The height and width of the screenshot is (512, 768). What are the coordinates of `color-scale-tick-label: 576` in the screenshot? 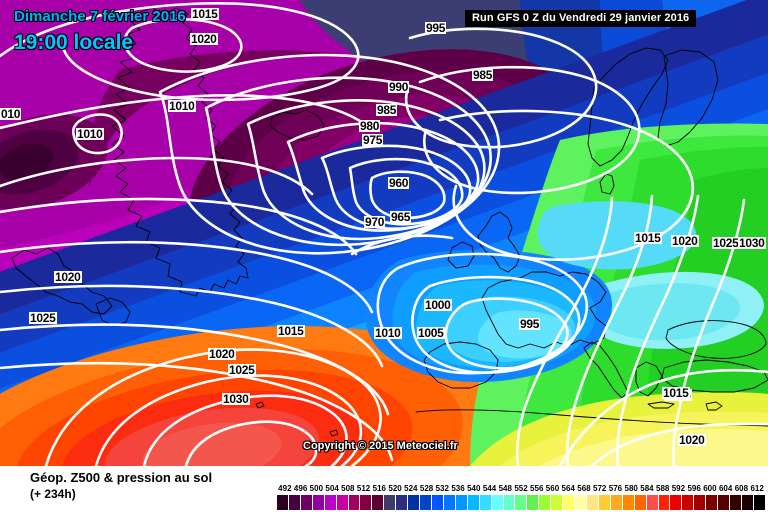 It's located at (615, 488).